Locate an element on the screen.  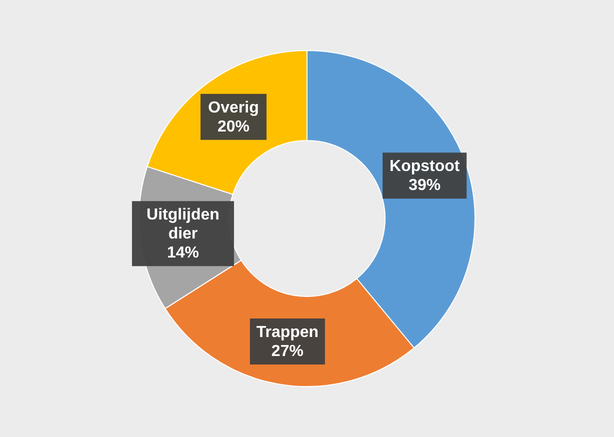
slice-label: Kopstoot is located at coordinates (425, 167).